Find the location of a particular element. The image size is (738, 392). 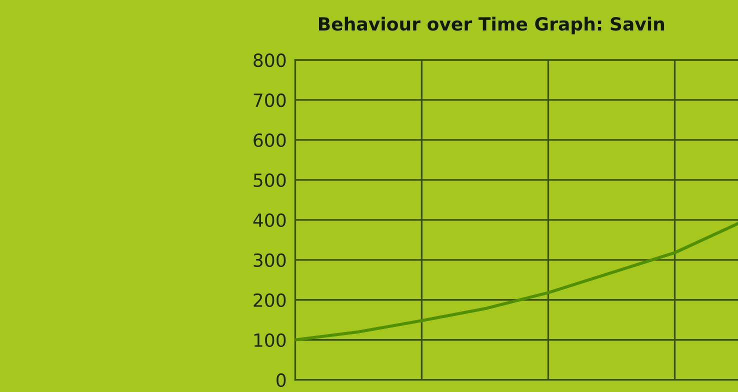

y-tick-label: 700 is located at coordinates (270, 100).